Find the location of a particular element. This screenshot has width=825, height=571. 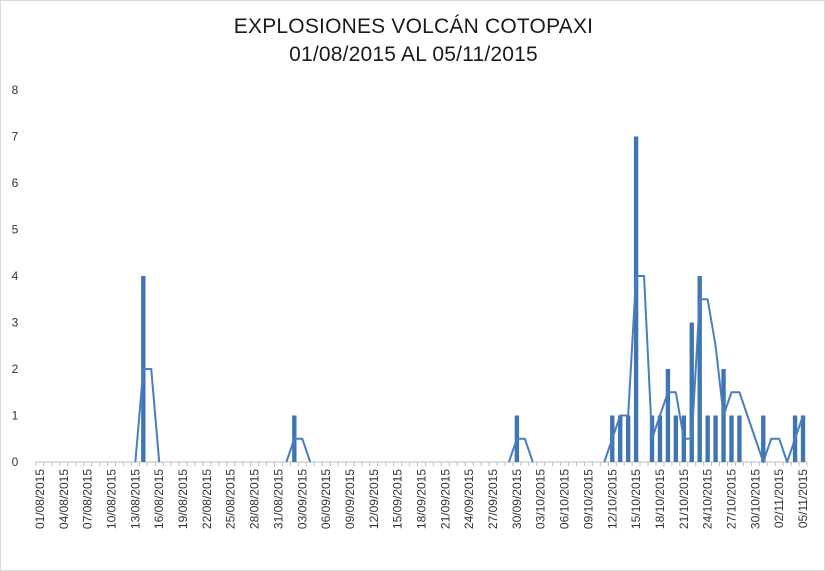

chart-subtitle: 01/08/2015 AL 05/11/2015 is located at coordinates (413, 54).